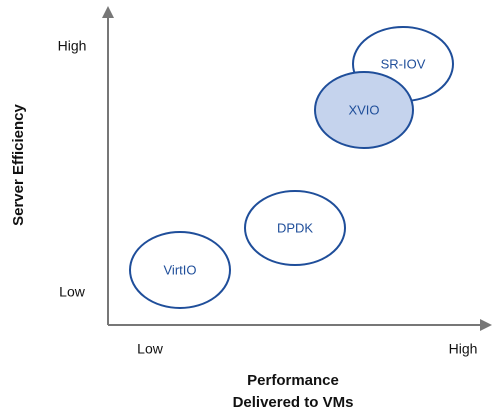  What do you see at coordinates (293, 380) in the screenshot?
I see `x-axis-title: Performance` at bounding box center [293, 380].